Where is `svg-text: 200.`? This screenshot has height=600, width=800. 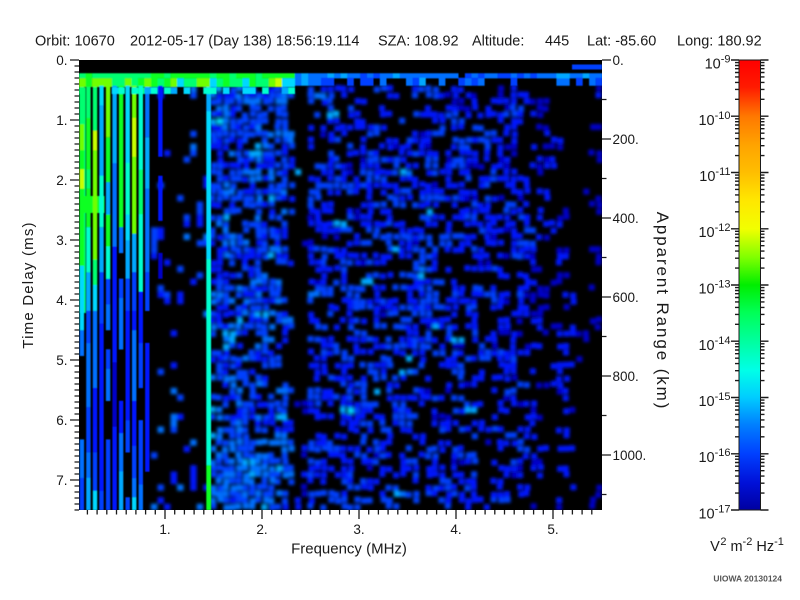 svg-text: 200. is located at coordinates (626, 139).